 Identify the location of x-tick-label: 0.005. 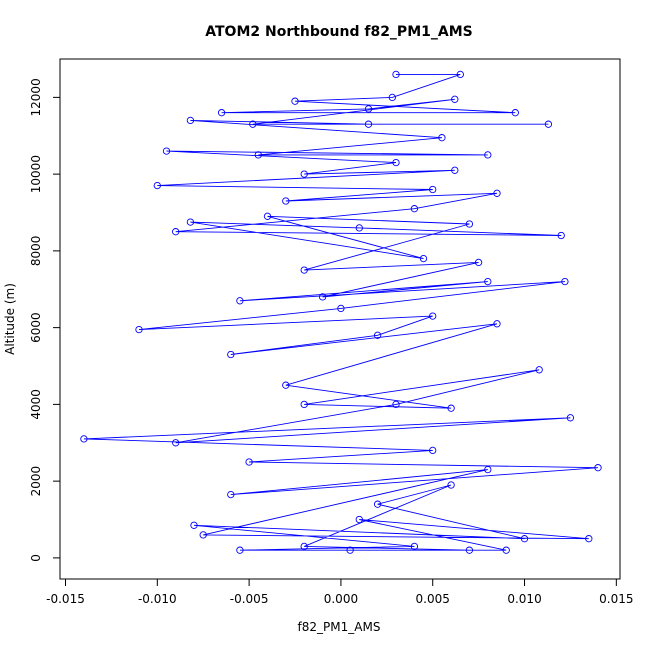
(433, 599).